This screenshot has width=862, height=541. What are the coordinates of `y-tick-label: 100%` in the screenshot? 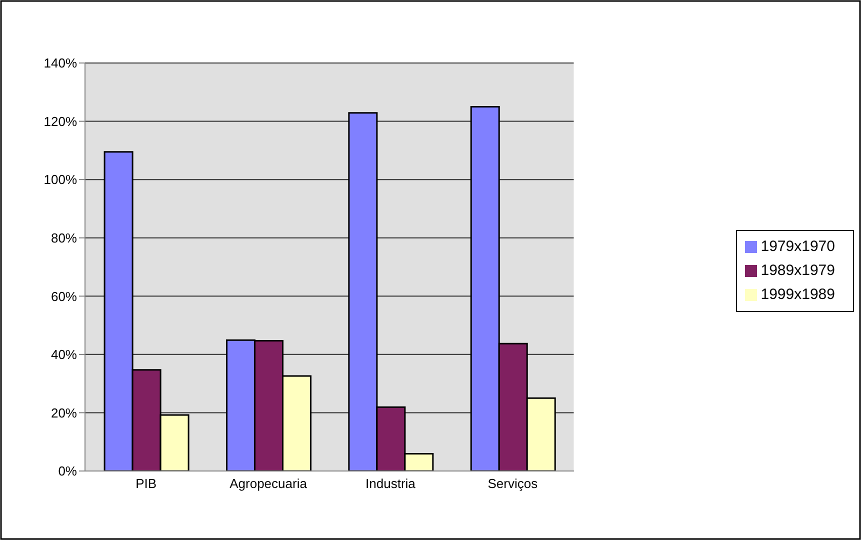 It's located at (61, 180).